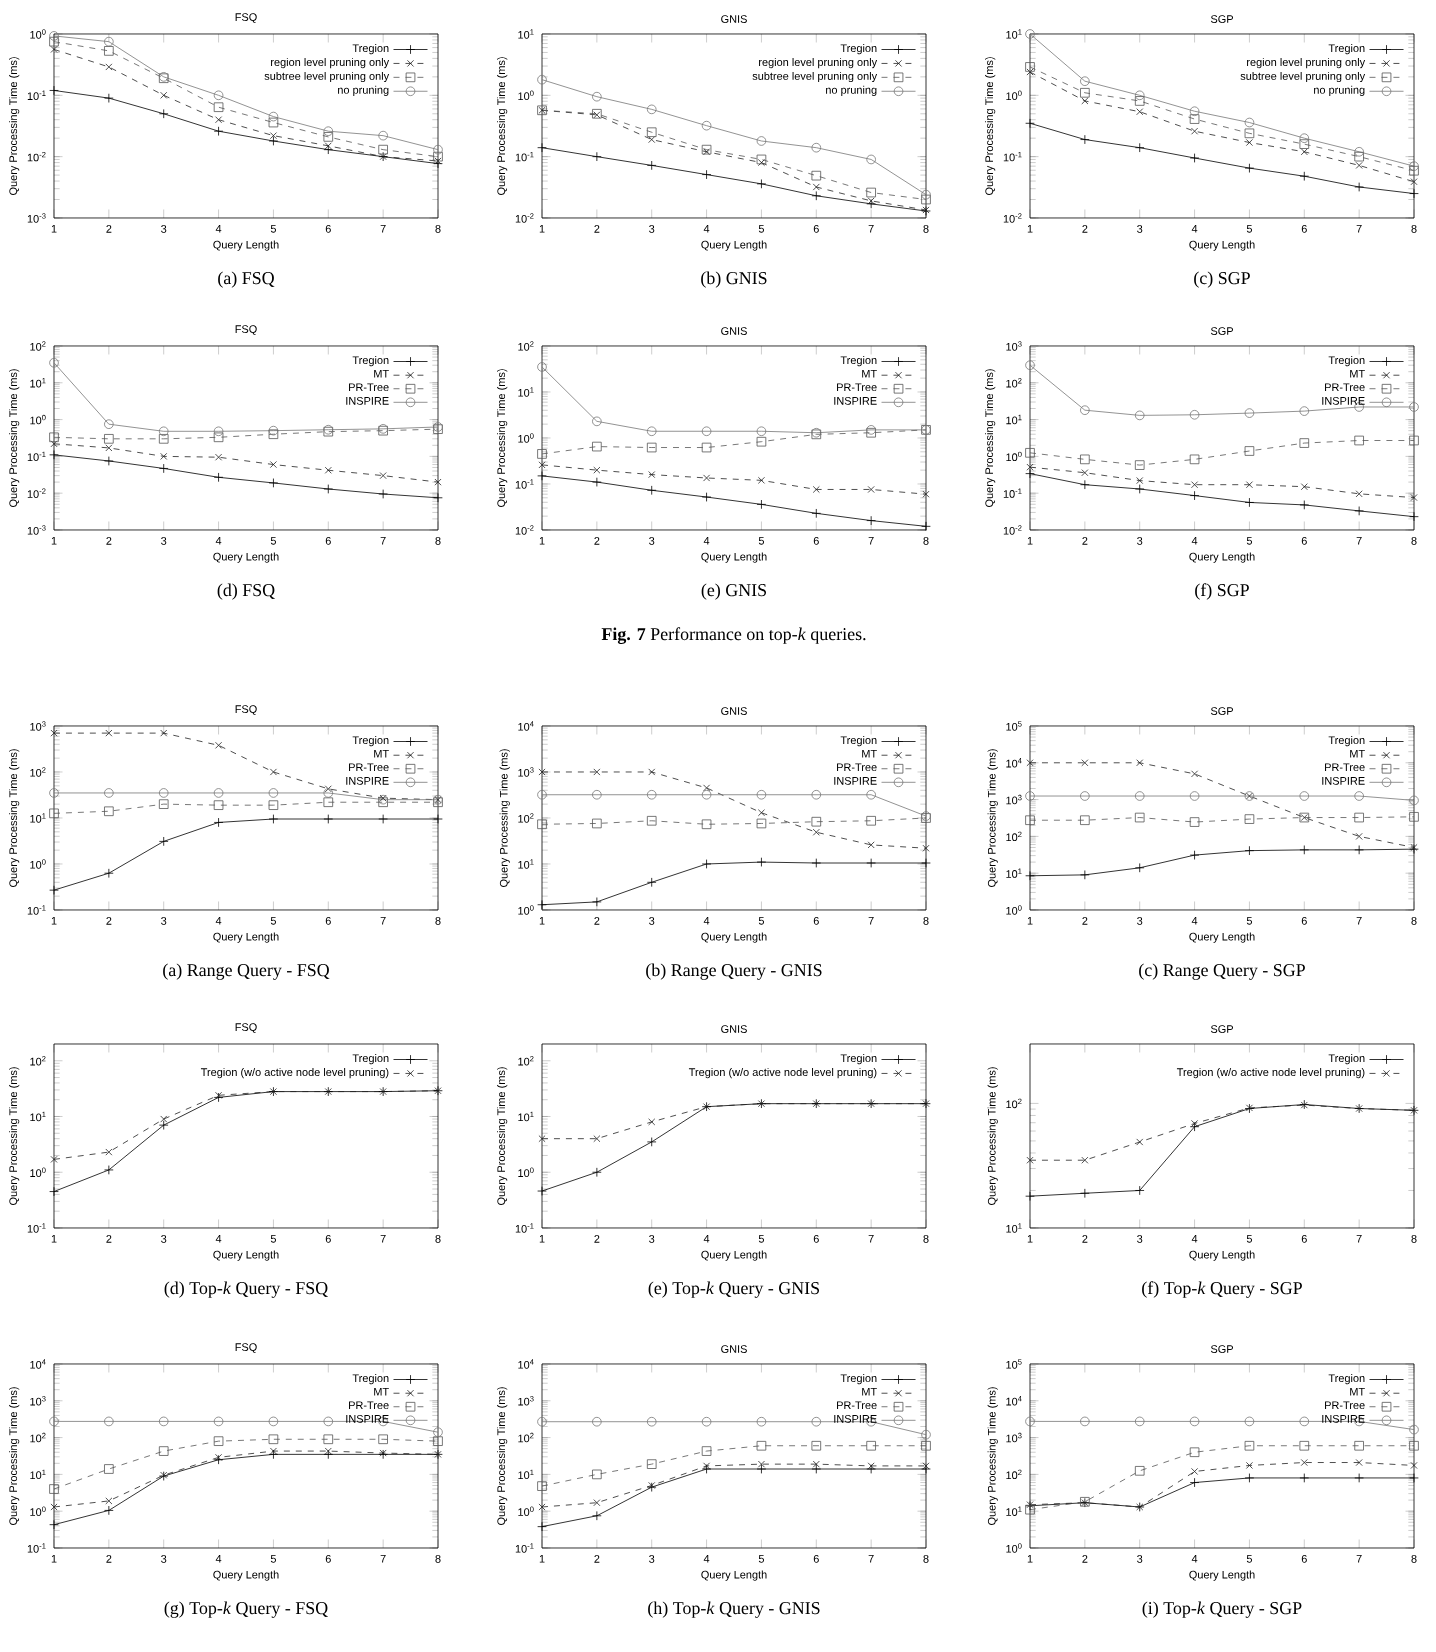 This screenshot has width=1436, height=1652. What do you see at coordinates (246, 279) in the screenshot?
I see `text: (a) FSQ` at bounding box center [246, 279].